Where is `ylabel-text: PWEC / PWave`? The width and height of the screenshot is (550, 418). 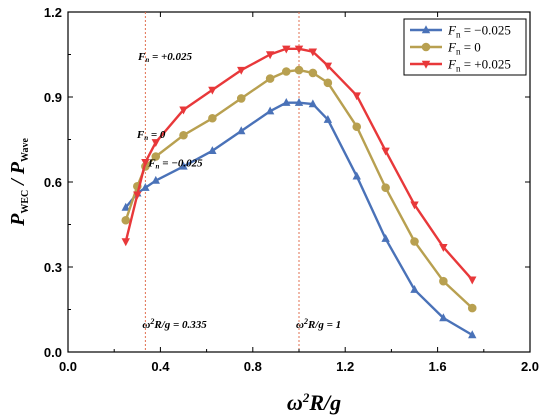
ylabel-text: PWEC / PWave is located at coordinates (19, 182).